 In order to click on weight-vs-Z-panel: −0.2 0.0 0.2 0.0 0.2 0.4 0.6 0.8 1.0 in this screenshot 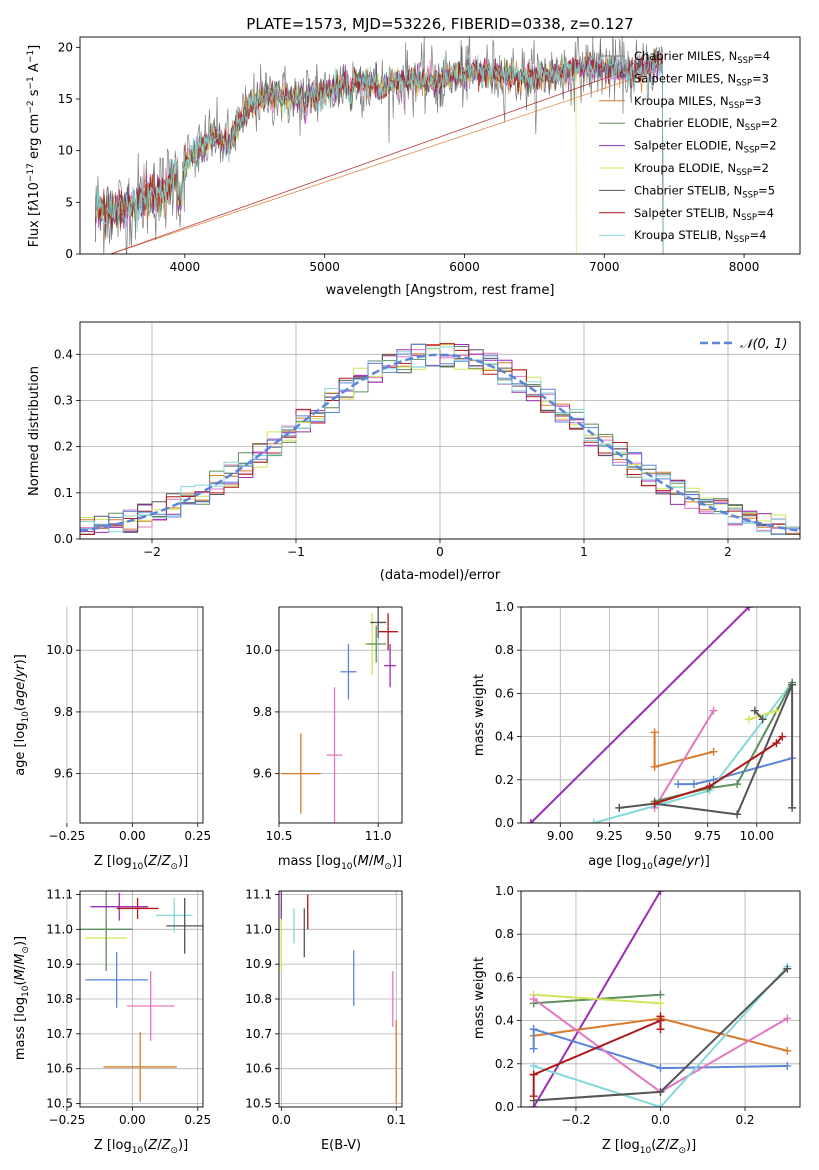, I will do `click(648, 1005)`.